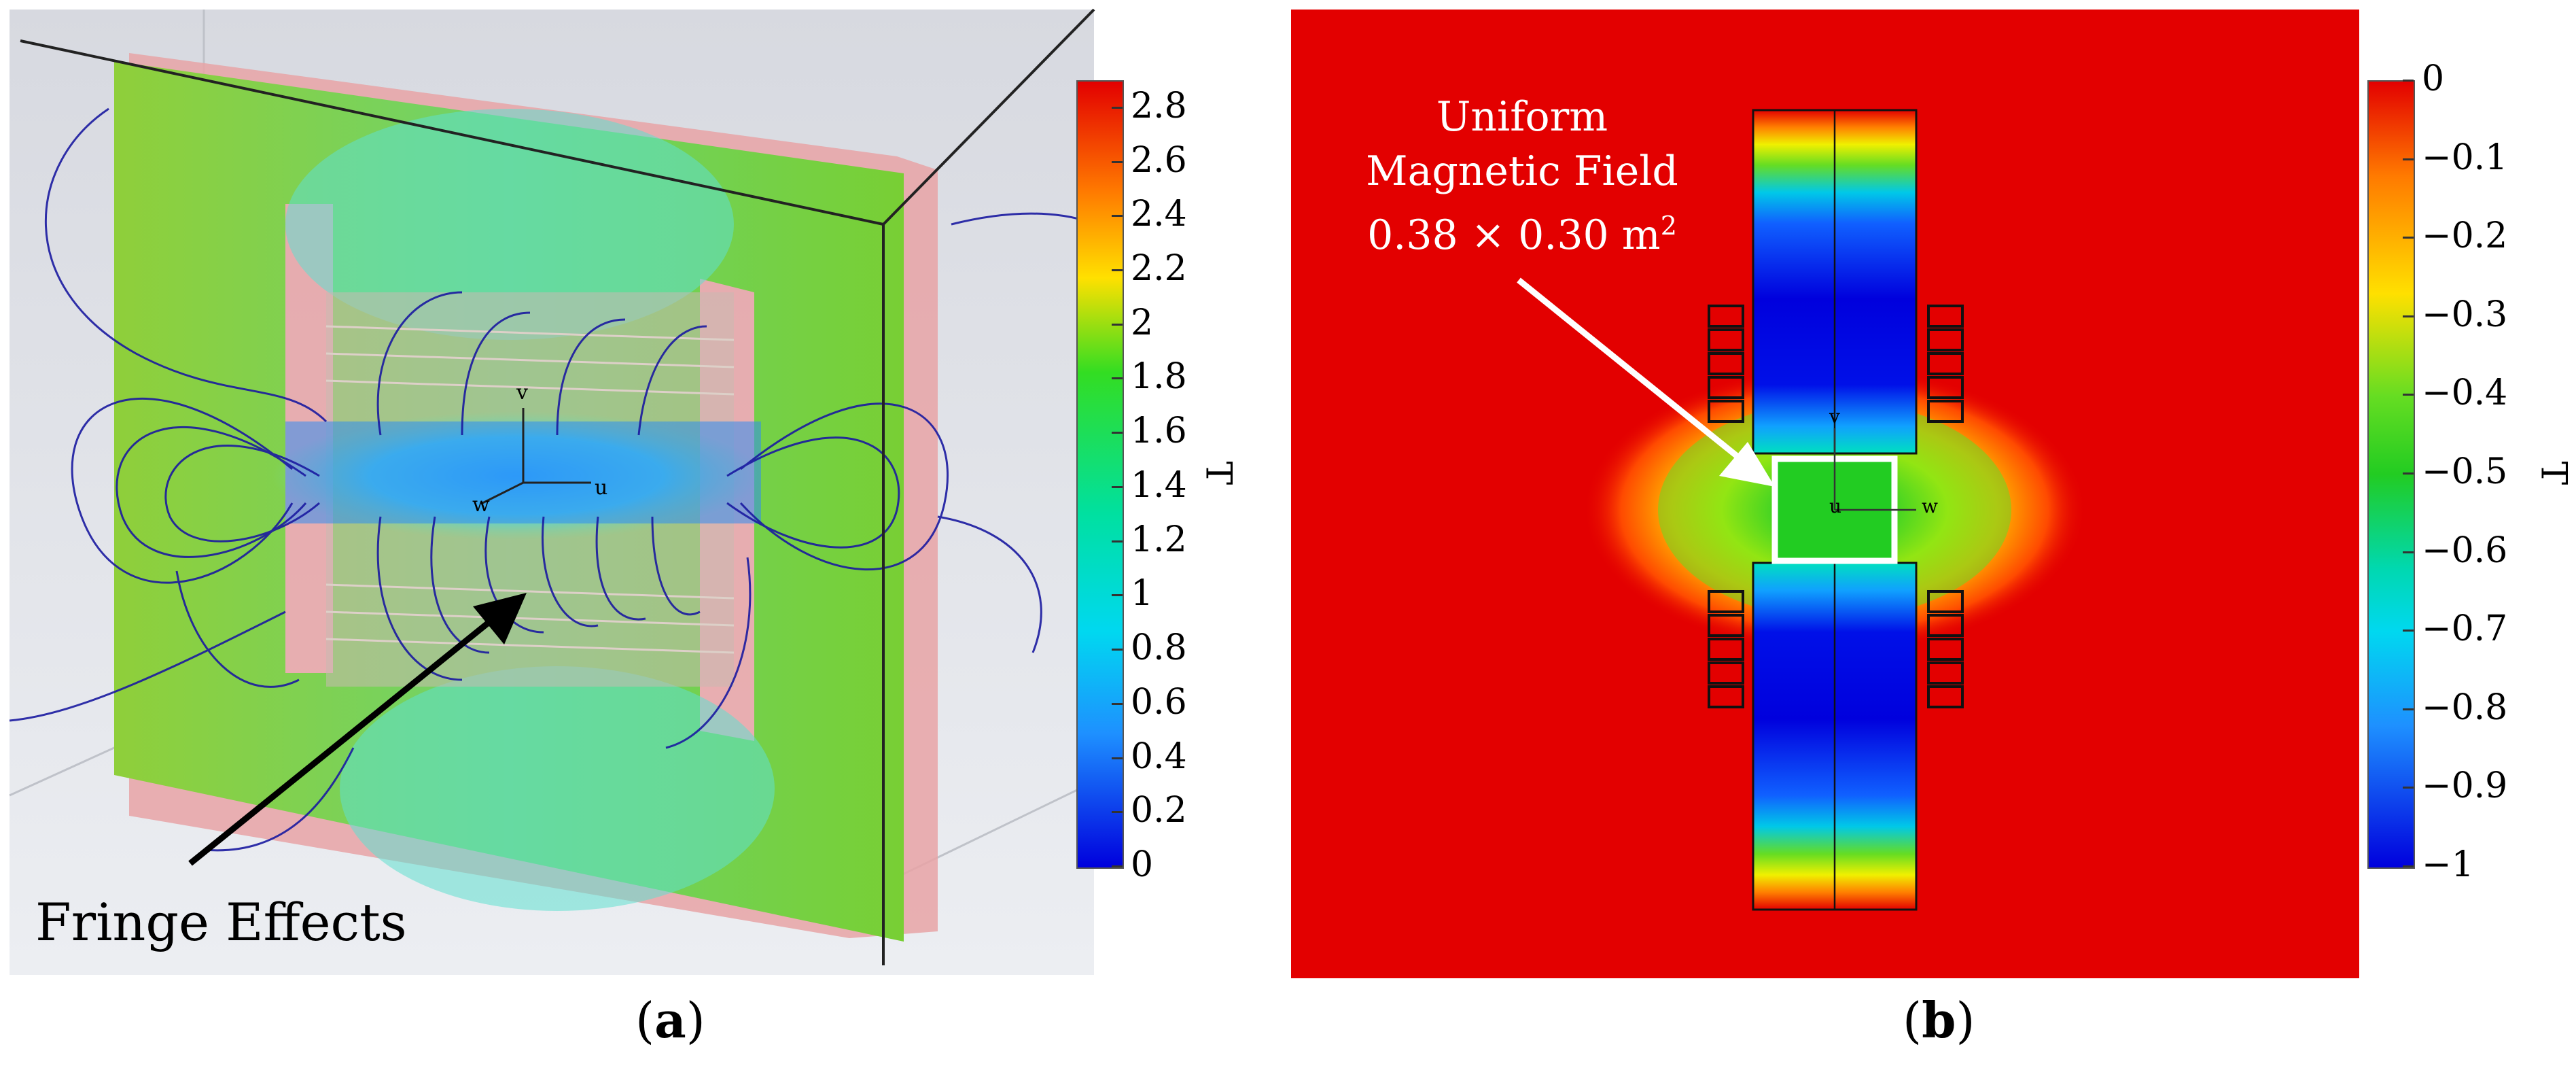 This screenshot has height=1068, width=2576. I want to click on caption-b-letter: b, so click(1939, 1020).